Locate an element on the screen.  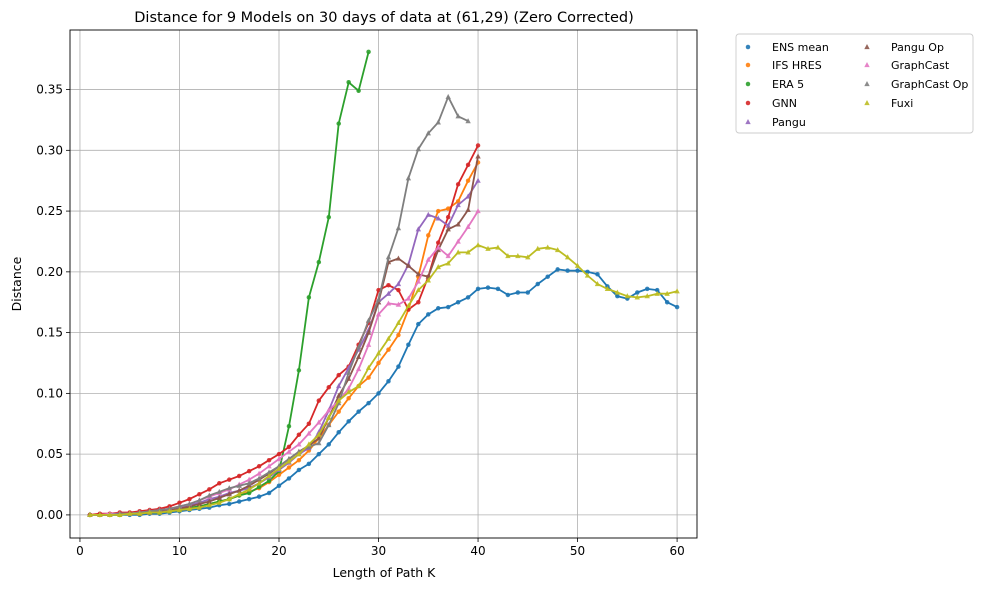
legend-label: GraphCast is located at coordinates (920, 65).